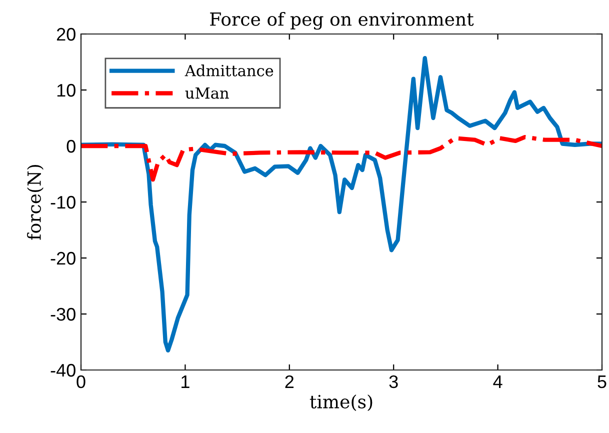 This screenshot has height=433, width=609. I want to click on x-tick-label: 4, so click(497, 382).